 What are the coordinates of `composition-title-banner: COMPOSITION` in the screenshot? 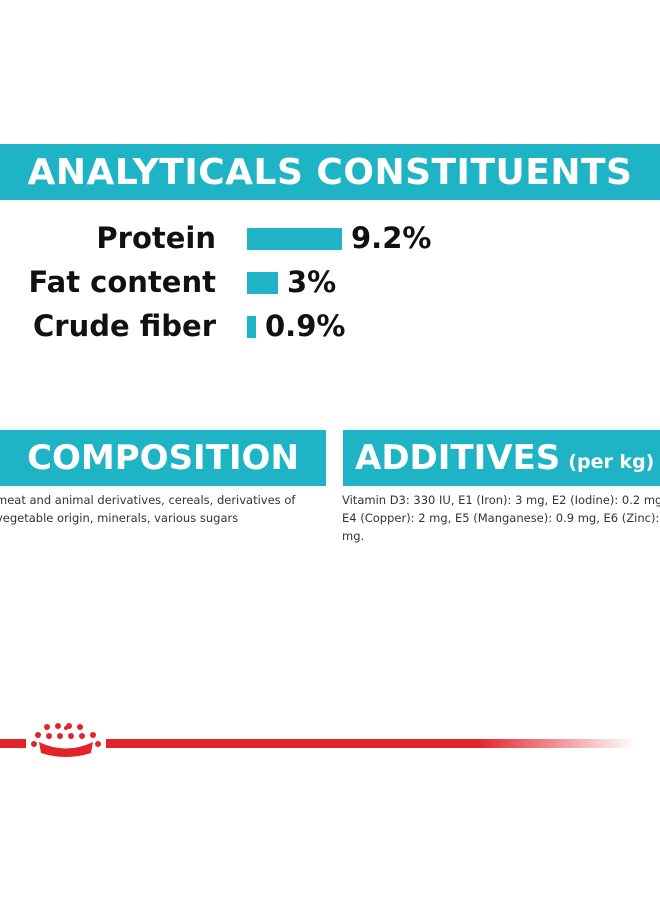 It's located at (163, 458).